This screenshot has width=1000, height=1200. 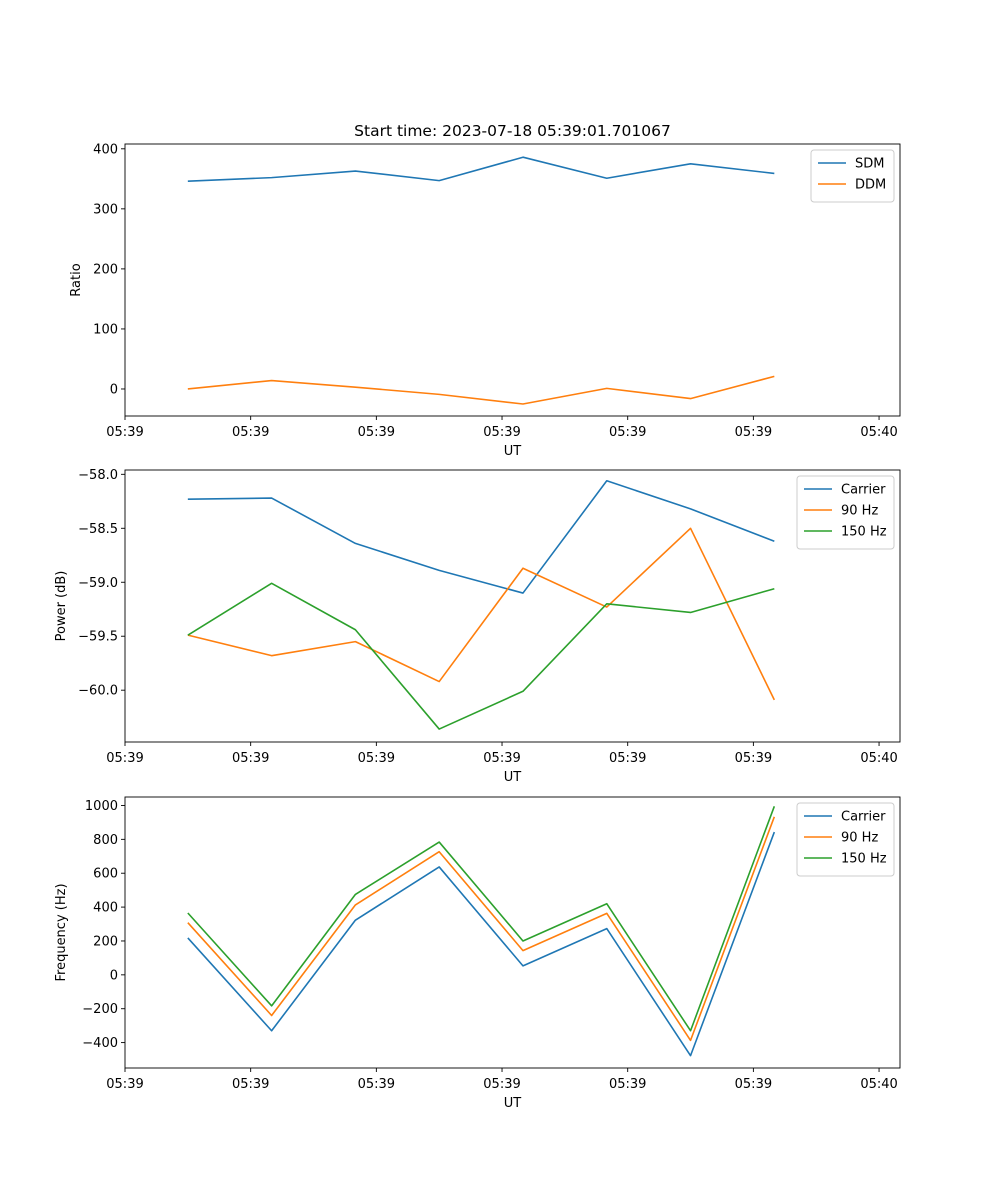 What do you see at coordinates (512, 131) in the screenshot?
I see `chart-title: Start time: 2023-07-18 05:39:01.701067` at bounding box center [512, 131].